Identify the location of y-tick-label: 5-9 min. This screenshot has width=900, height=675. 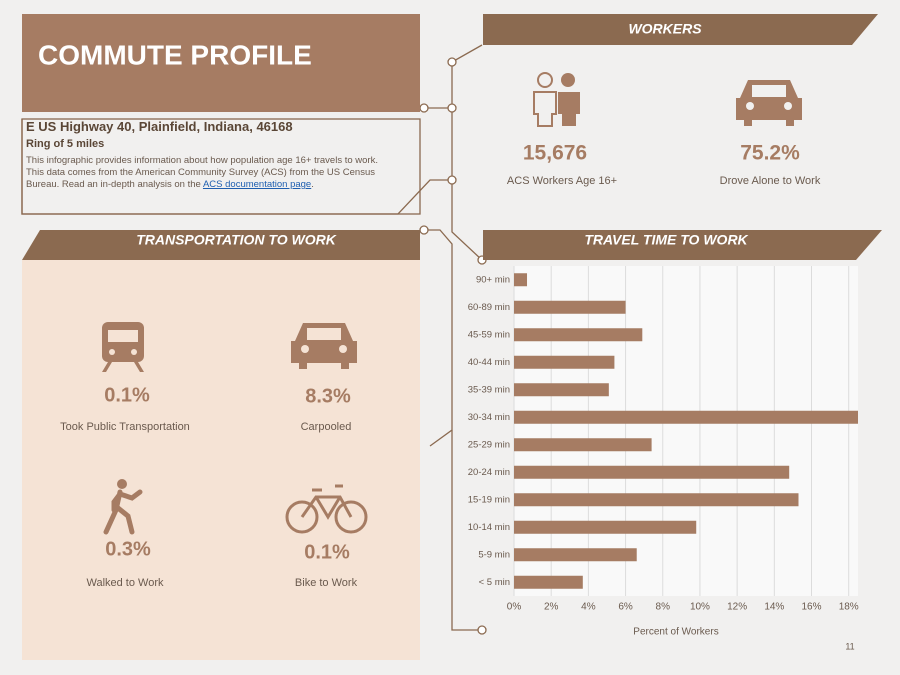
(494, 554).